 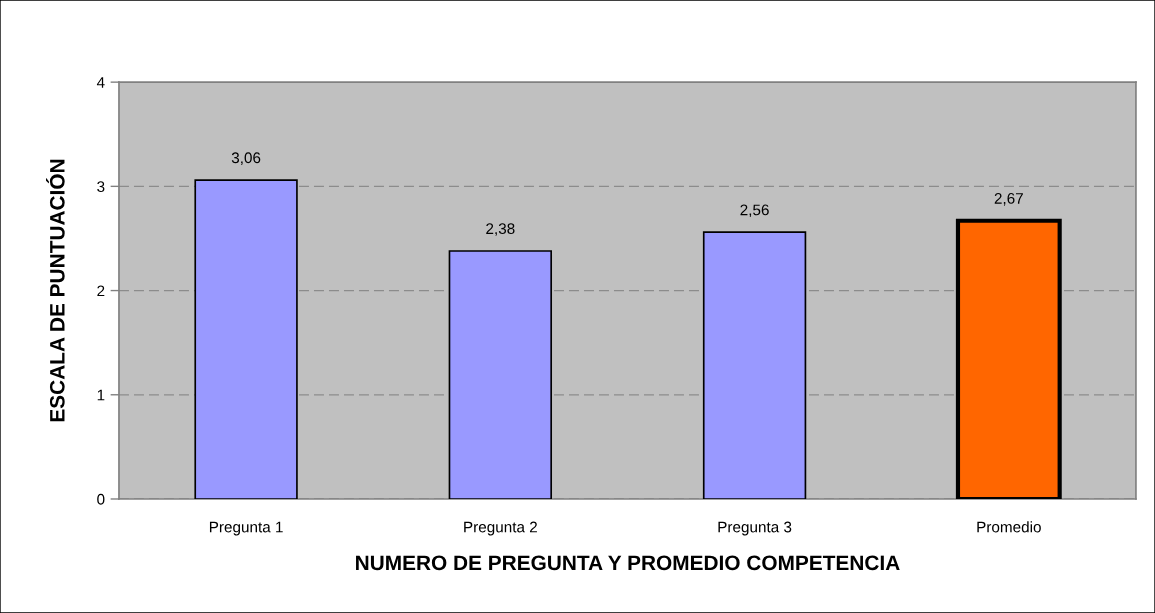 What do you see at coordinates (1009, 527) in the screenshot?
I see `x-tick-label: Promedio` at bounding box center [1009, 527].